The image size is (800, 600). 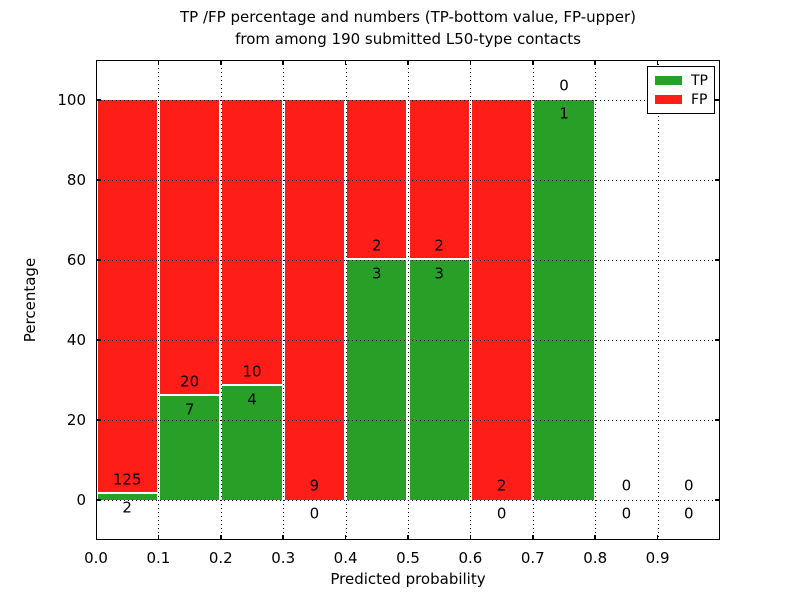 I want to click on legend: TP FP, so click(x=681, y=90).